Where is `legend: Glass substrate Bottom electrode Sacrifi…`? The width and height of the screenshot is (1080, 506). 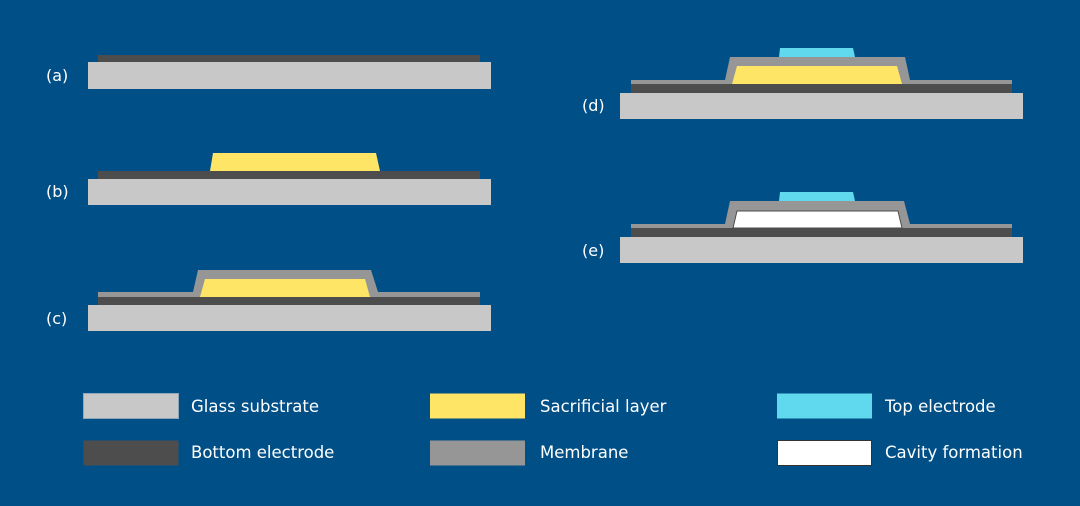
legend: Glass substrate Bottom electrode Sacrifi… is located at coordinates (553, 429).